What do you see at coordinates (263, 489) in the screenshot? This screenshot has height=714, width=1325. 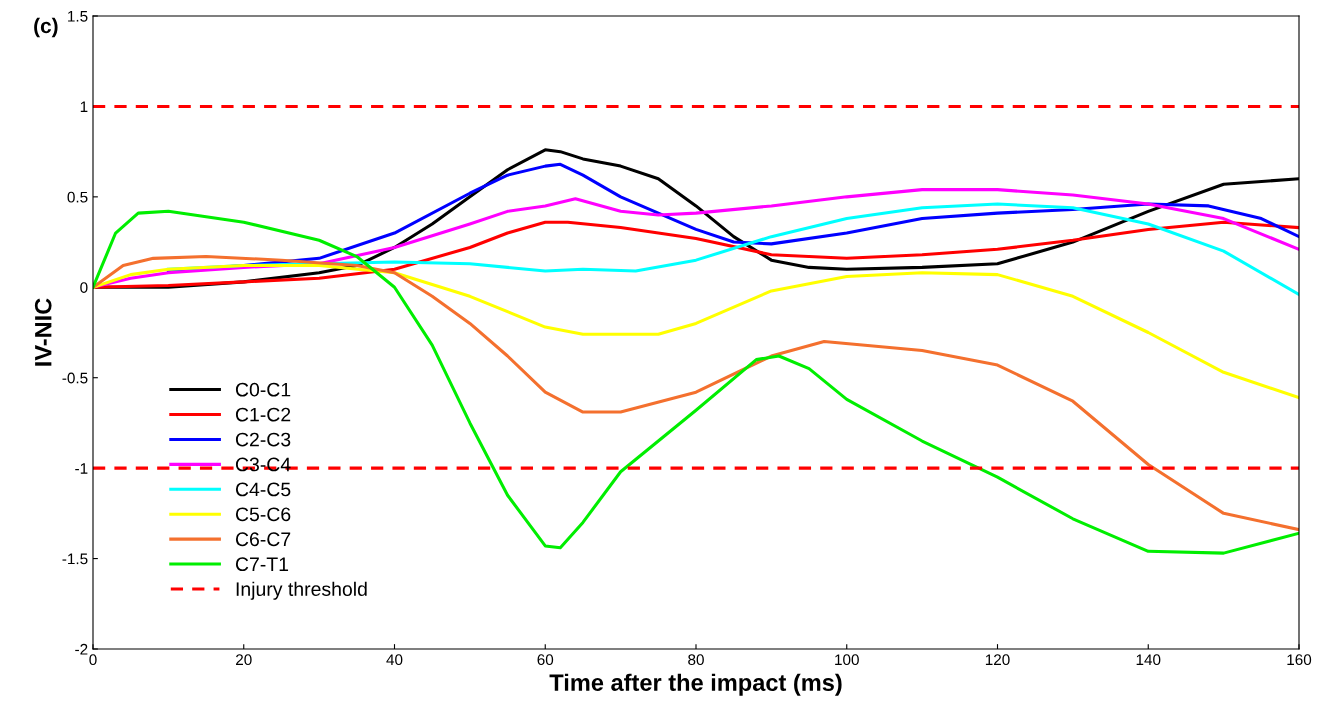 I see `legend-label: C4-C5` at bounding box center [263, 489].